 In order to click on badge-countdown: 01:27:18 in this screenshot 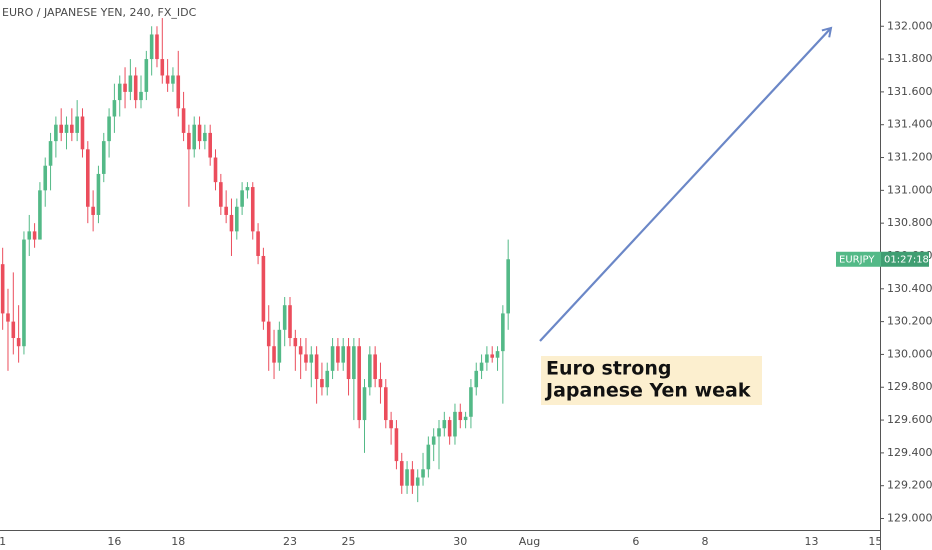, I will do `click(906, 259)`.